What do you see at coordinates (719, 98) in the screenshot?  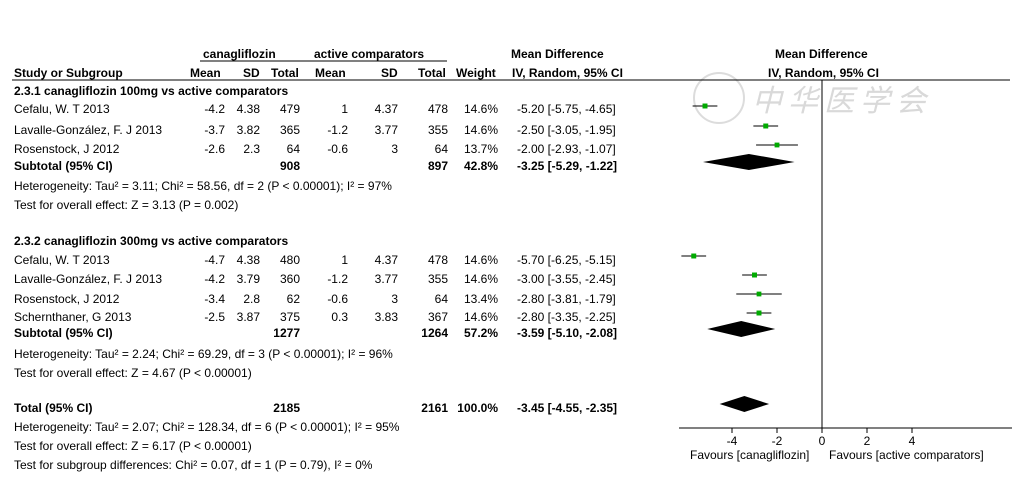 I see `watermark-seal` at bounding box center [719, 98].